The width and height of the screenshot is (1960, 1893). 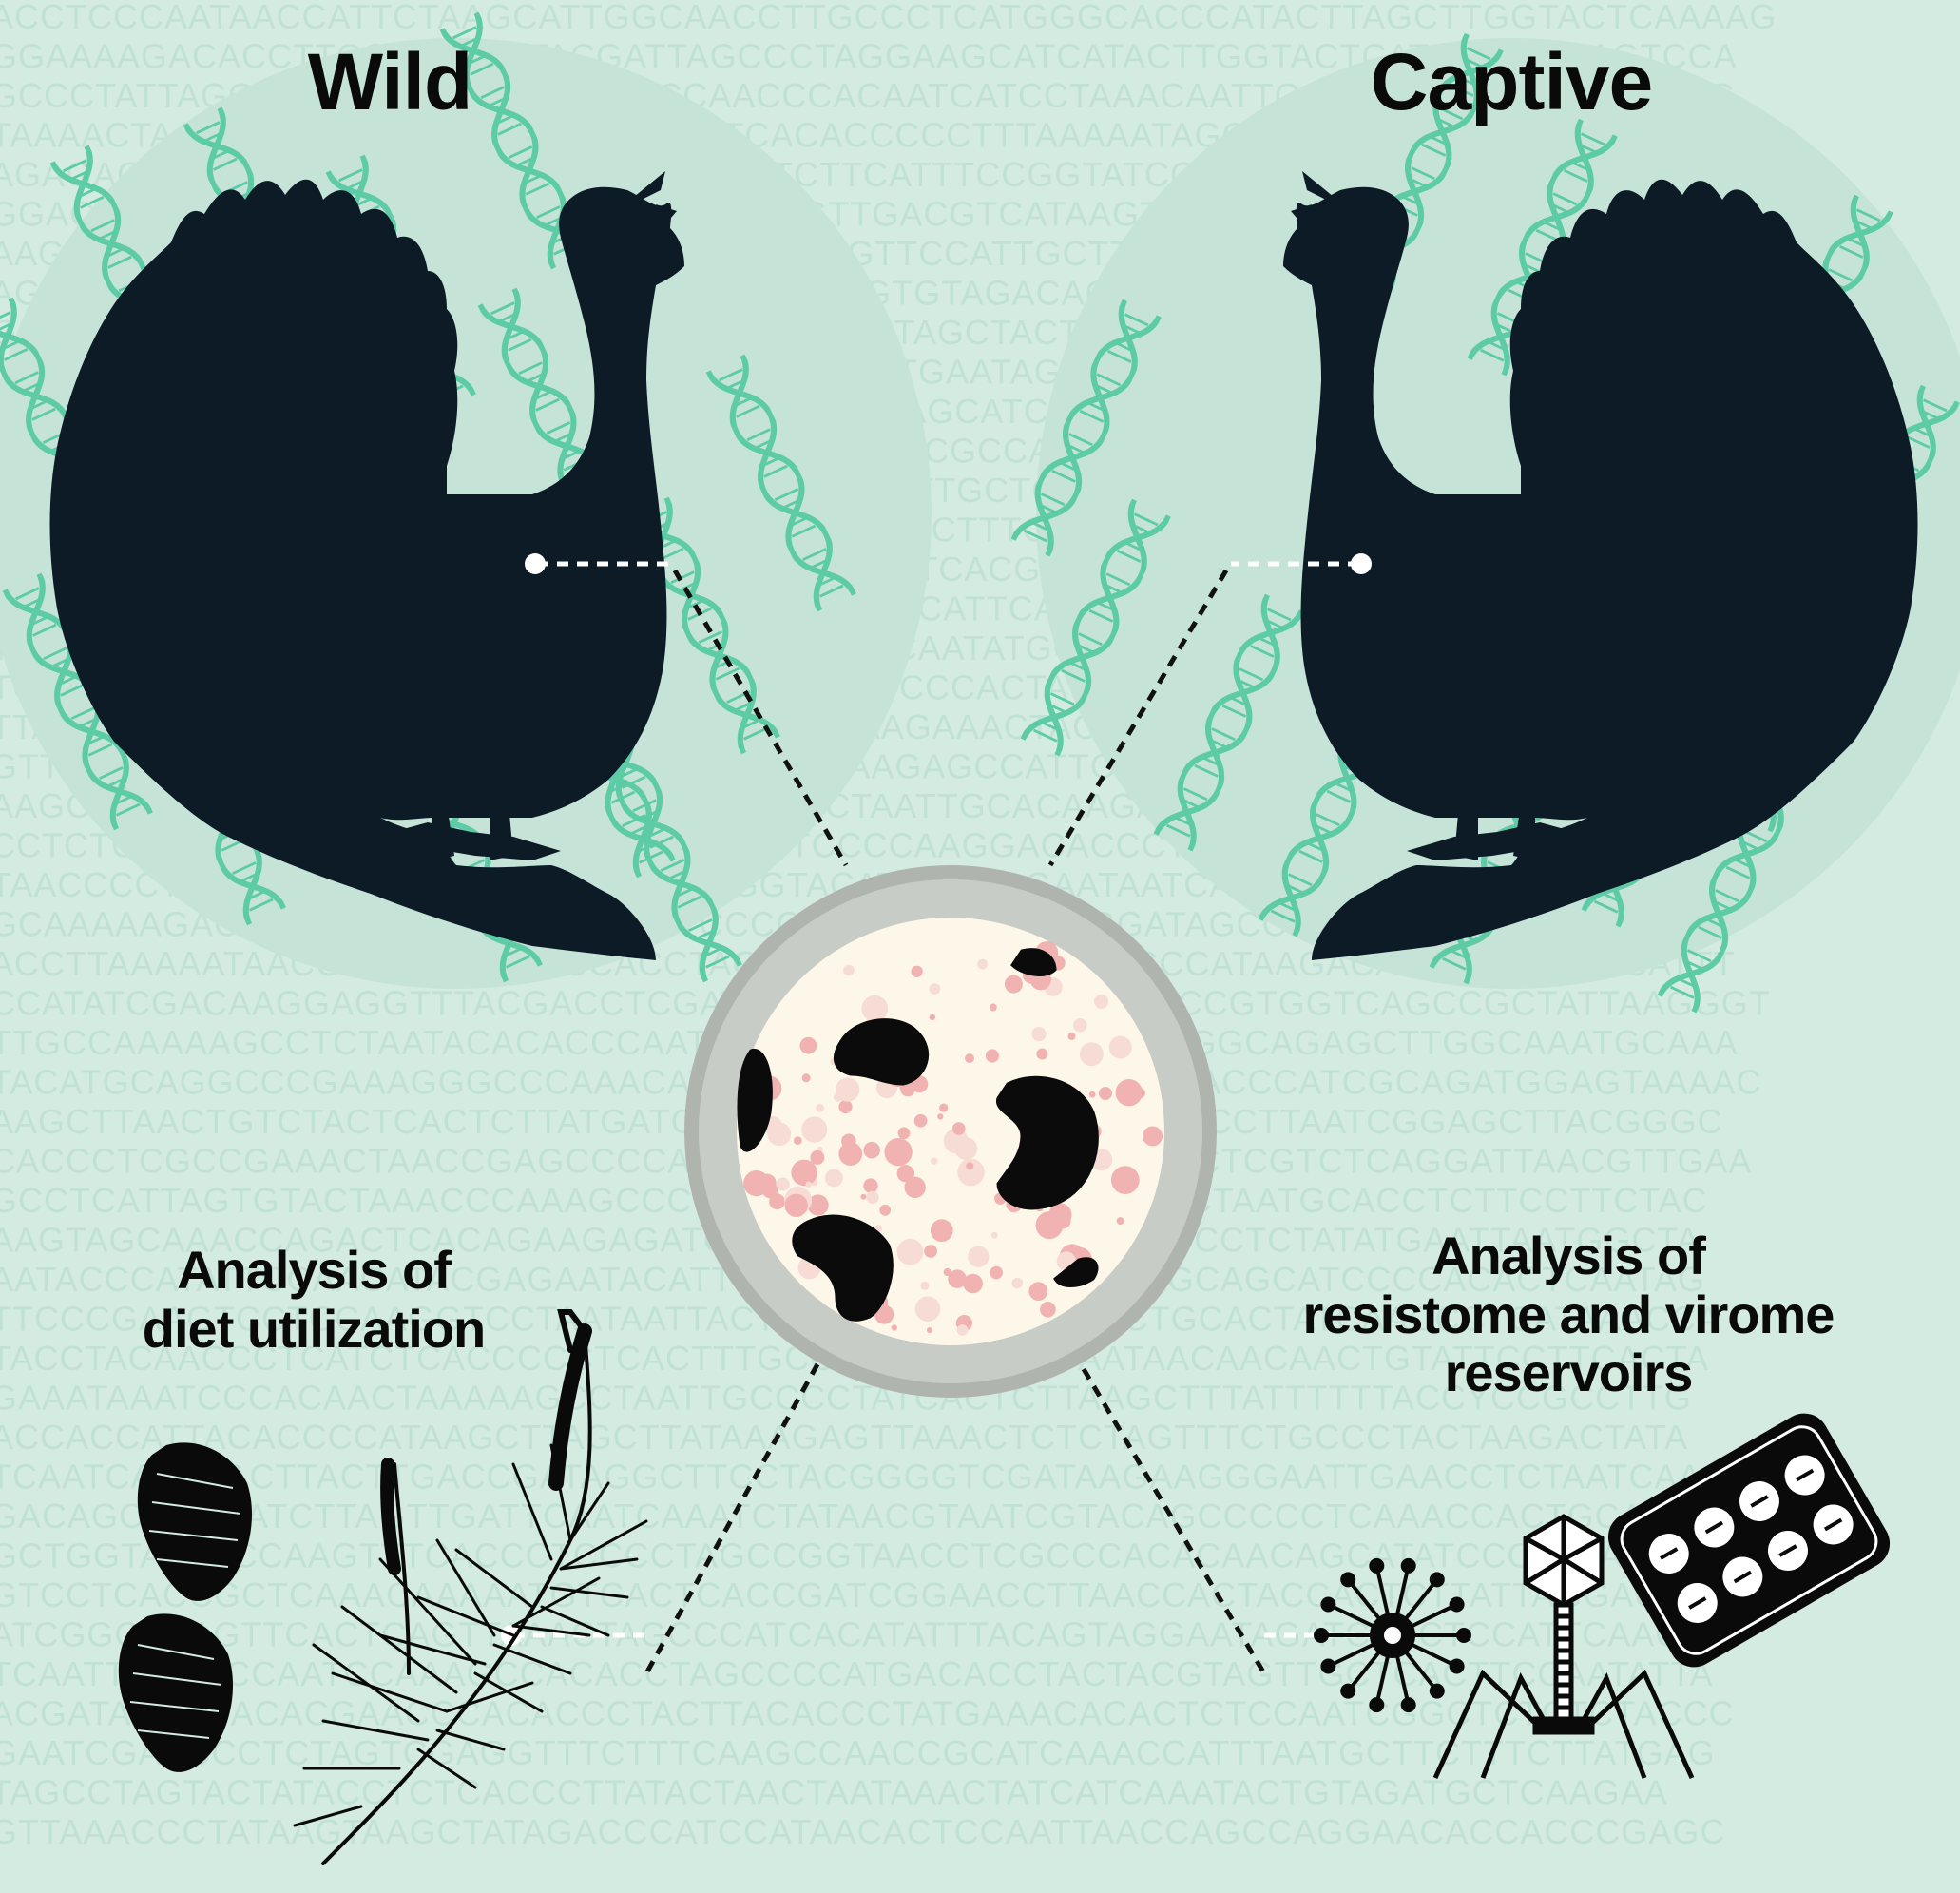 I want to click on wild-panel-title: Wild, so click(x=390, y=82).